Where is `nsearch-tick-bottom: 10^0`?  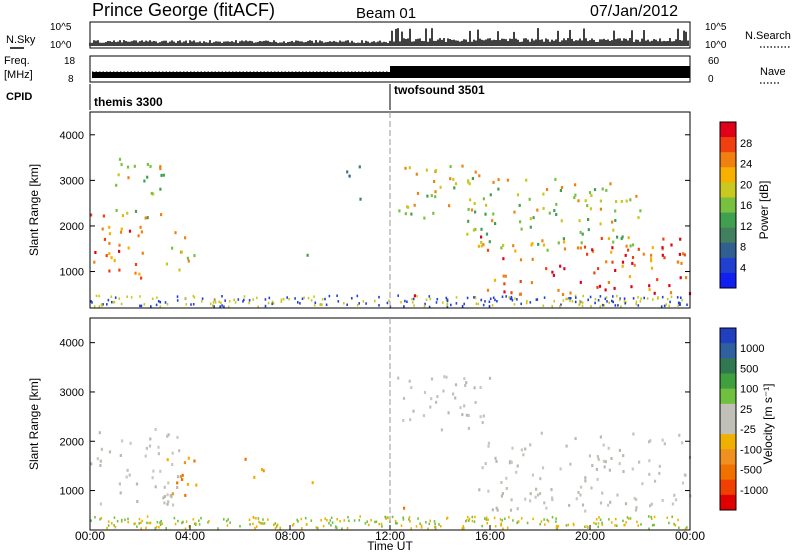
nsearch-tick-bottom: 10^0 is located at coordinates (716, 45).